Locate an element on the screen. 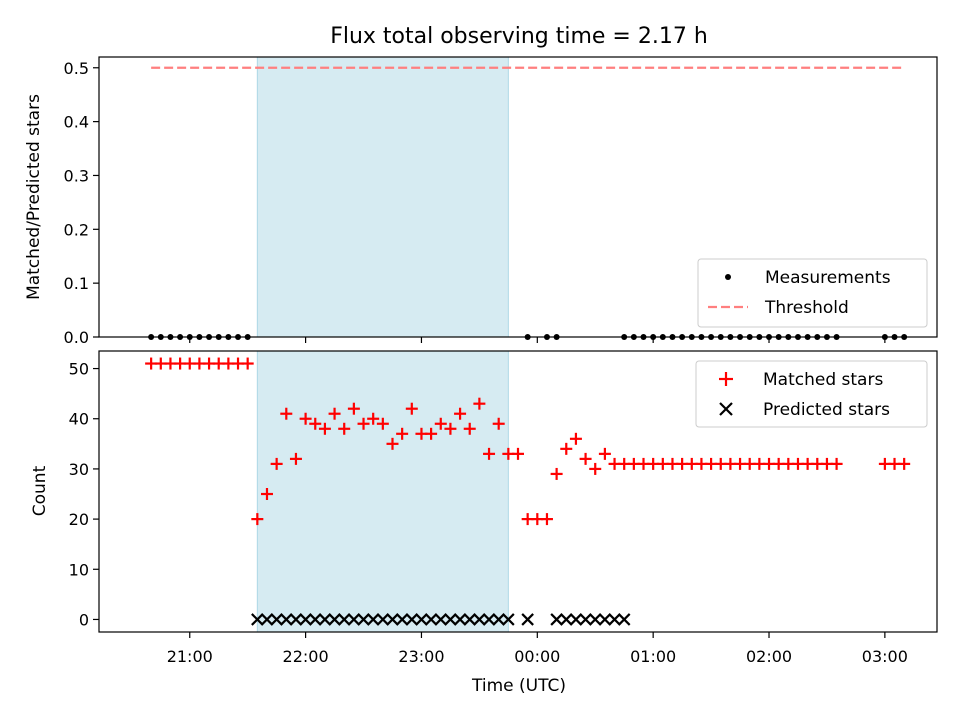  y-tick-label: 0.3 is located at coordinates (76, 175).